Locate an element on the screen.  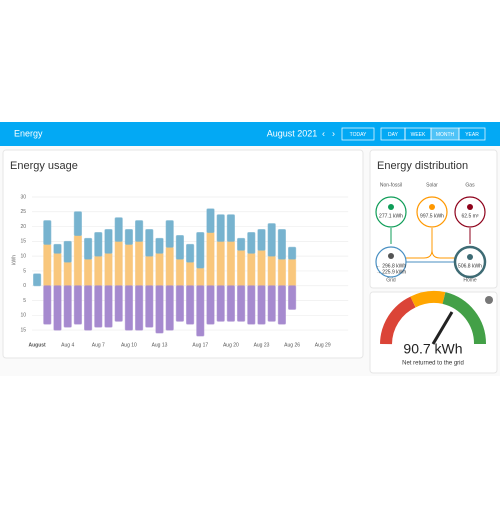
node-label: Non-fossil is located at coordinates (391, 185).